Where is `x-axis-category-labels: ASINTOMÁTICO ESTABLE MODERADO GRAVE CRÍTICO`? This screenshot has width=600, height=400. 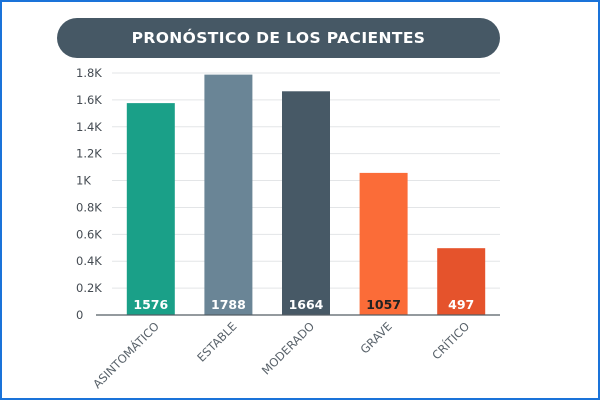
x-axis-category-labels: ASINTOMÁTICO ESTABLE MODERADO GRAVE CRÍTICO is located at coordinates (280, 355).